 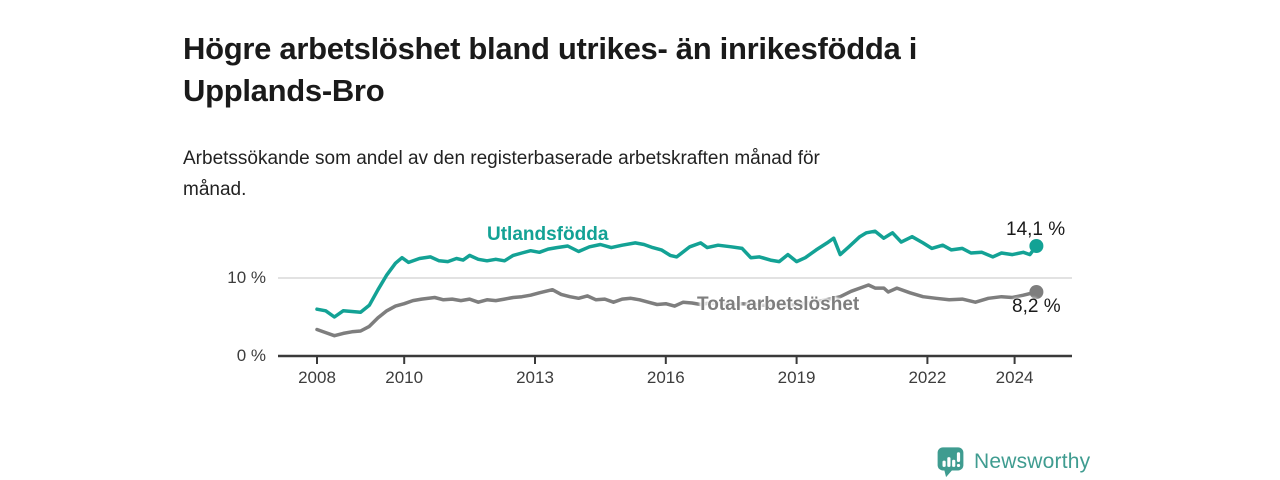 I want to click on x-tick-label: 2019, so click(x=796, y=377).